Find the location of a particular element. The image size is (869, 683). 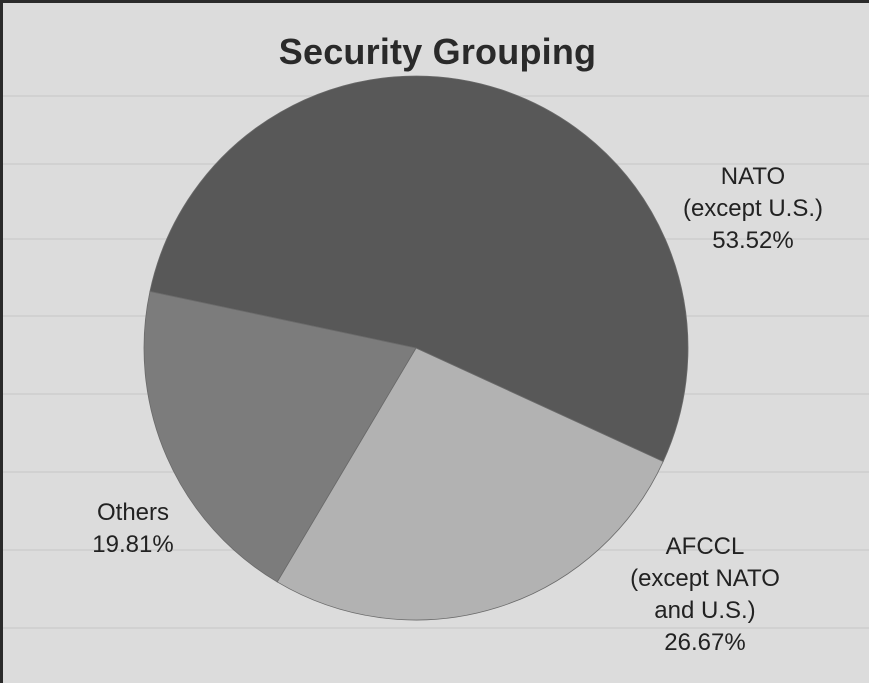

slice-label-afccl-line-1: AFCCL is located at coordinates (705, 546).